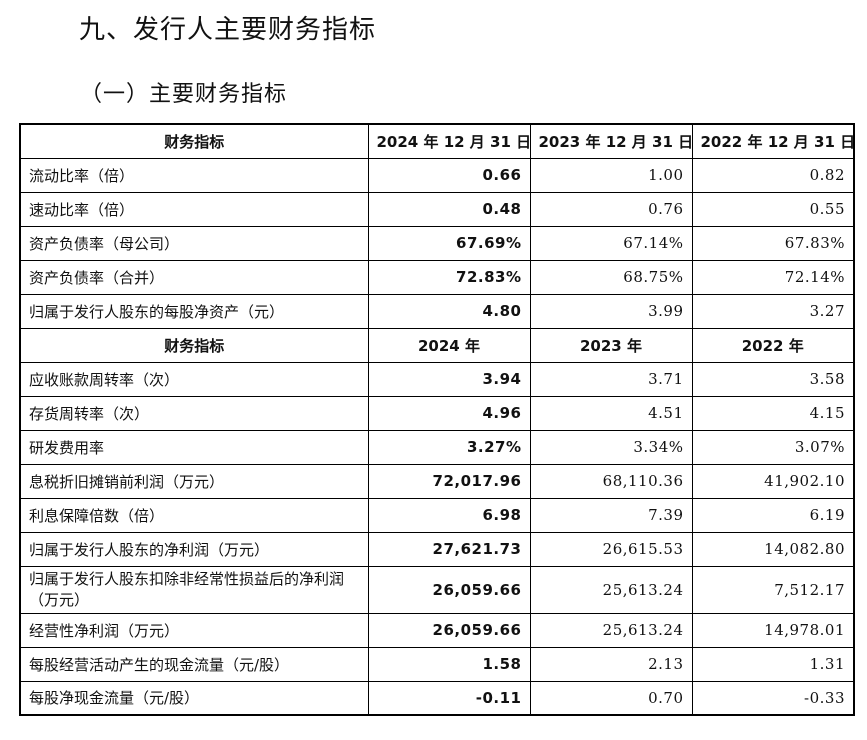 The width and height of the screenshot is (867, 740). Describe the element at coordinates (773, 515) in the screenshot. I see `value-2022: 6.19` at that location.